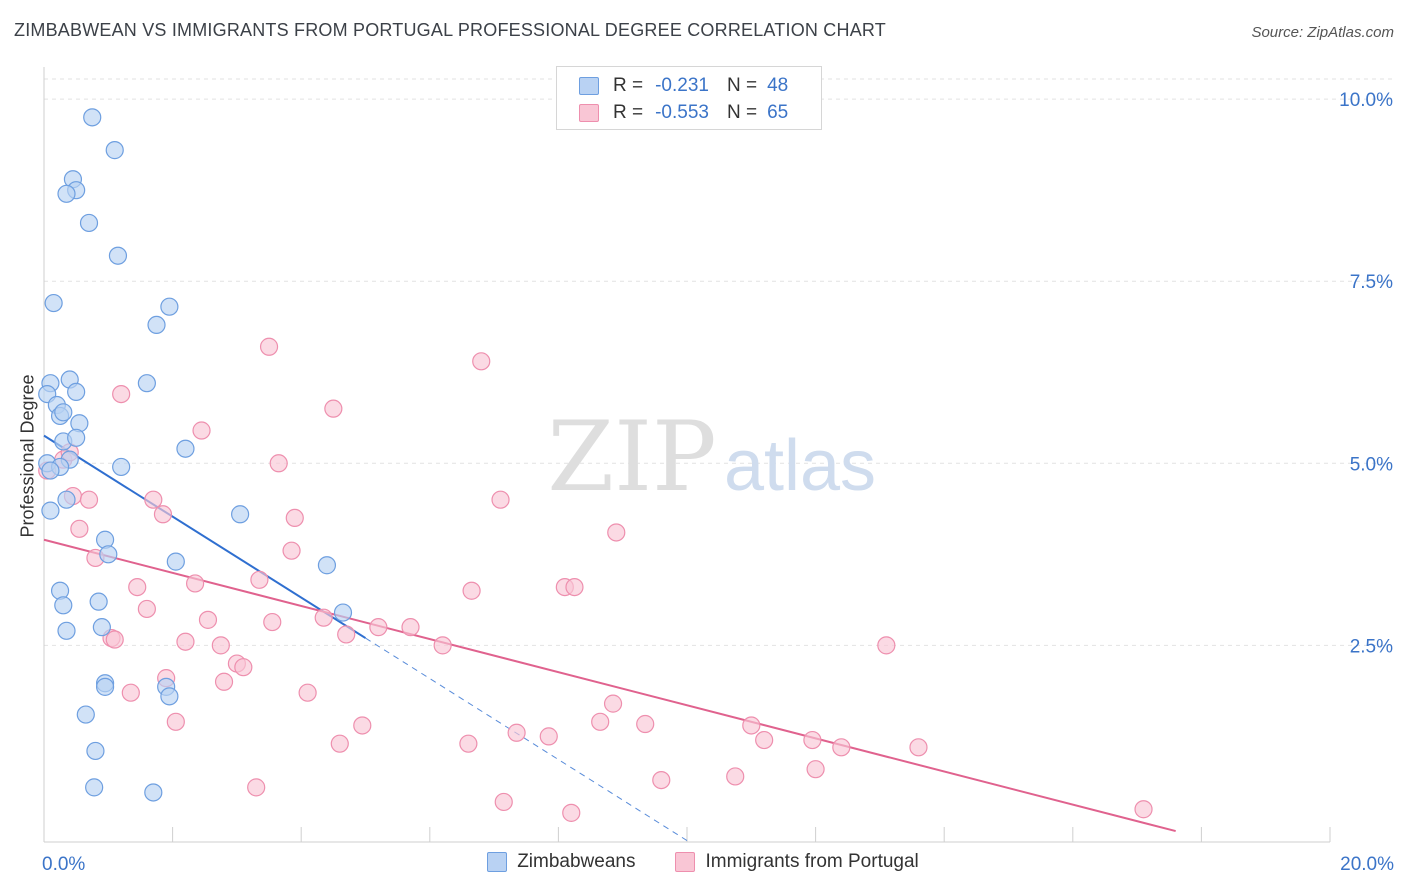  What do you see at coordinates (589, 113) in the screenshot?
I see `legend-swatch-portugal` at bounding box center [589, 113].